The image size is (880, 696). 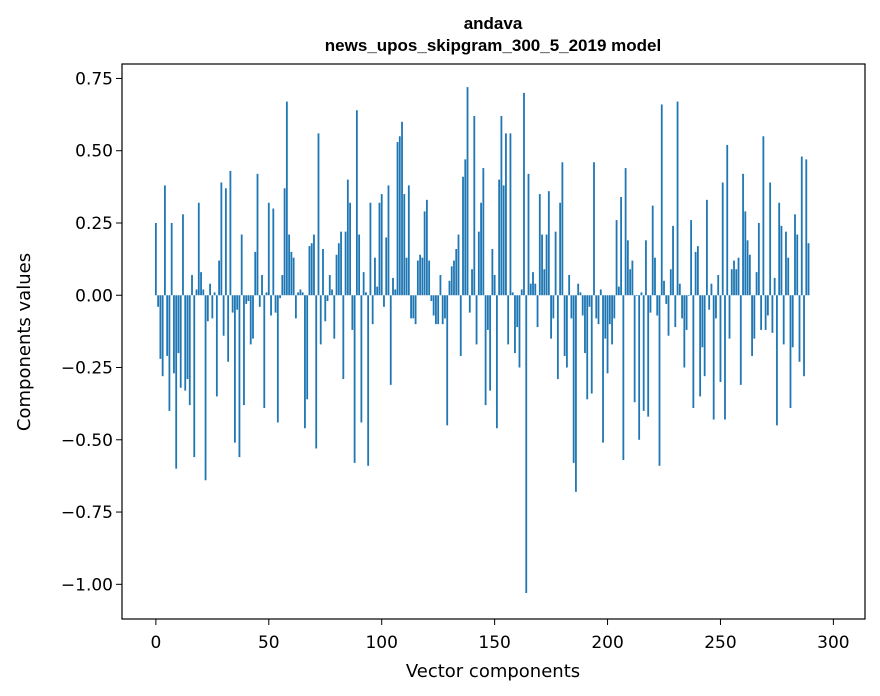 I want to click on x-tick-label: 0, so click(x=155, y=643).